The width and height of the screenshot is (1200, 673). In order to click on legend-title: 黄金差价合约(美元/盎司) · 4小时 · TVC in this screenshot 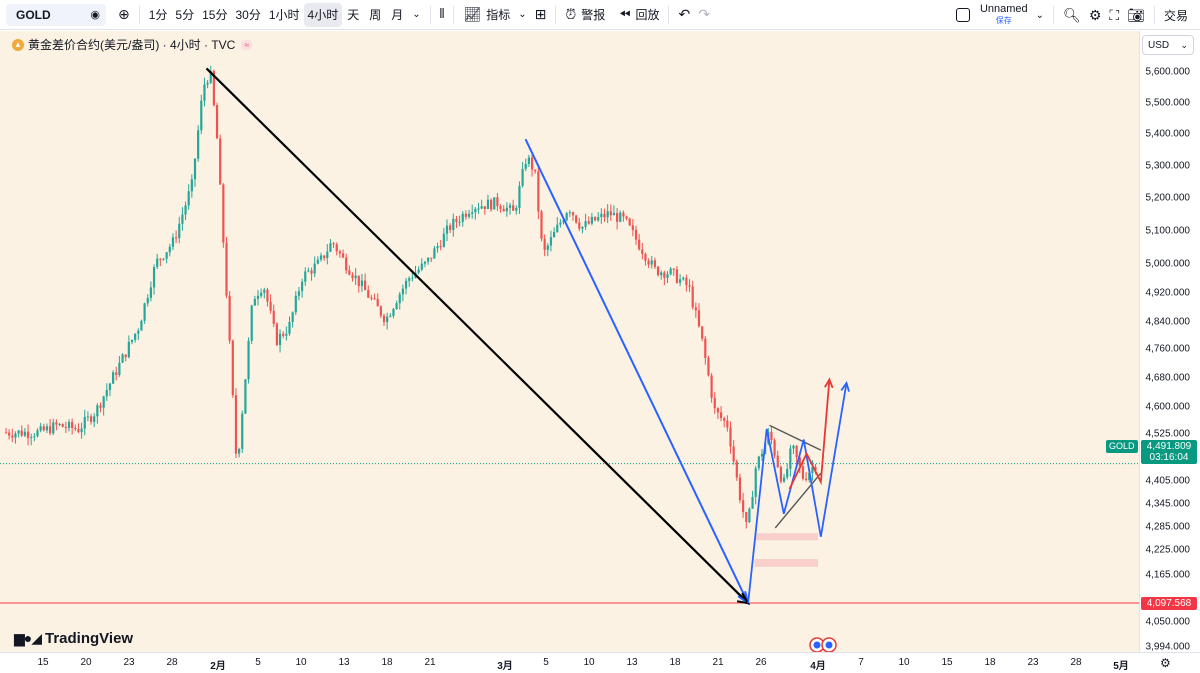, I will do `click(132, 45)`.